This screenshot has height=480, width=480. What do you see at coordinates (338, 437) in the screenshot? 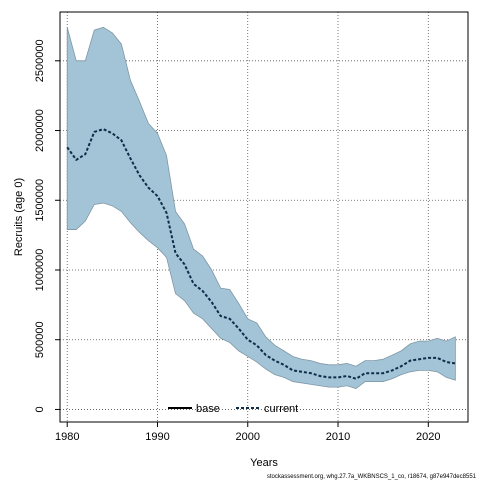
I see `x-tick-label: 2010` at bounding box center [338, 437].